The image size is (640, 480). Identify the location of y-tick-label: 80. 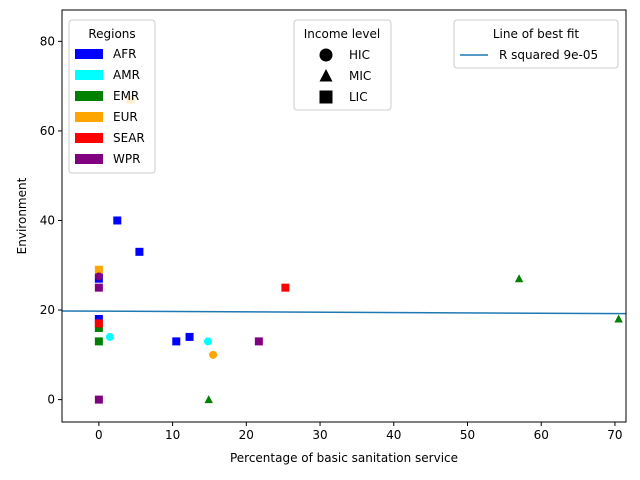
(47, 41).